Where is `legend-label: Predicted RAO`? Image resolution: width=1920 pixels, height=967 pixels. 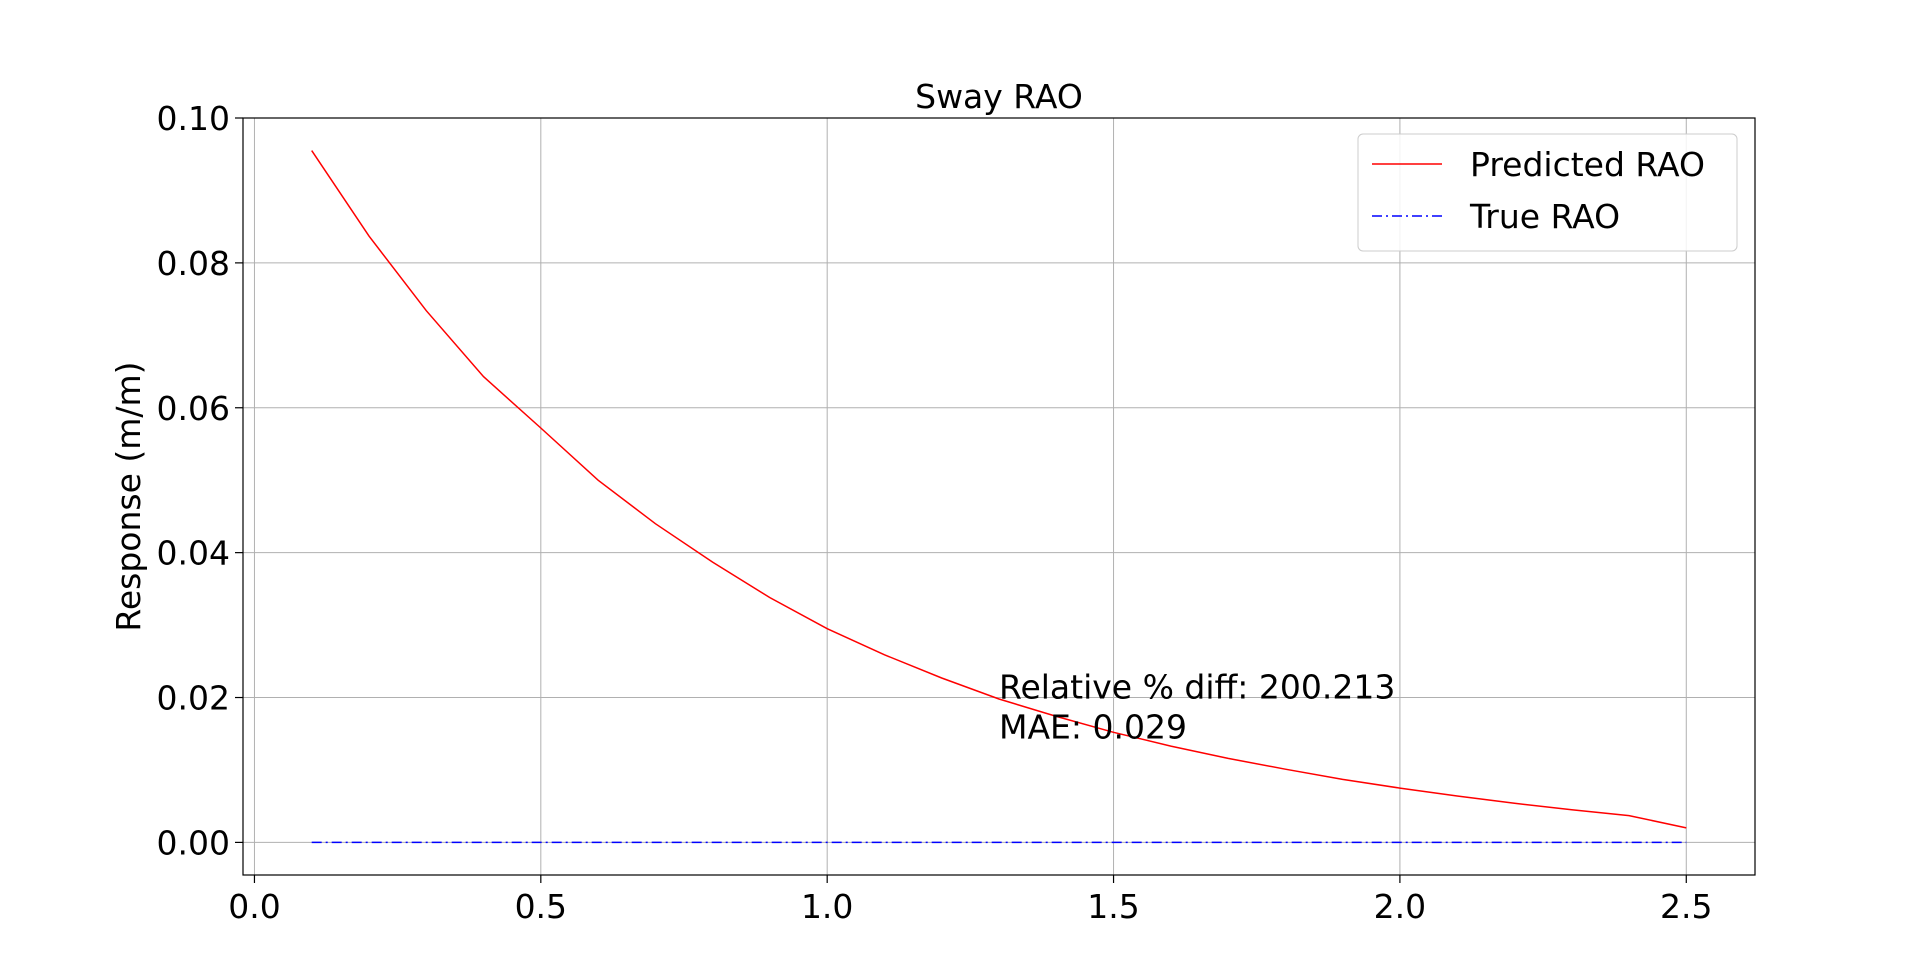
legend-label: Predicted RAO is located at coordinates (1587, 164).